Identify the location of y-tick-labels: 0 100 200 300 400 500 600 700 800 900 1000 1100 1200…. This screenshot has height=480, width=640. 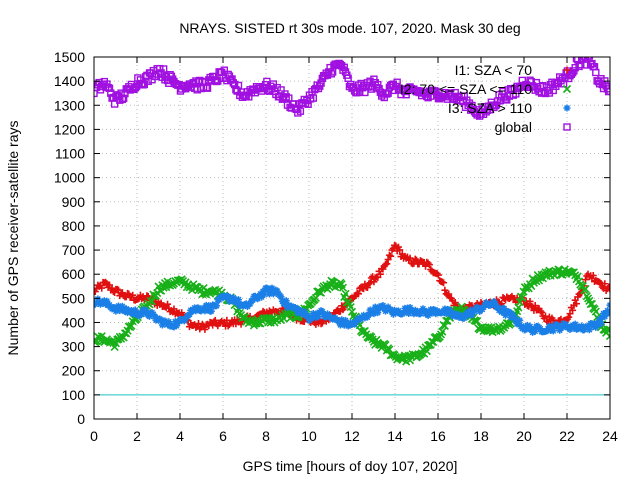
(69, 238).